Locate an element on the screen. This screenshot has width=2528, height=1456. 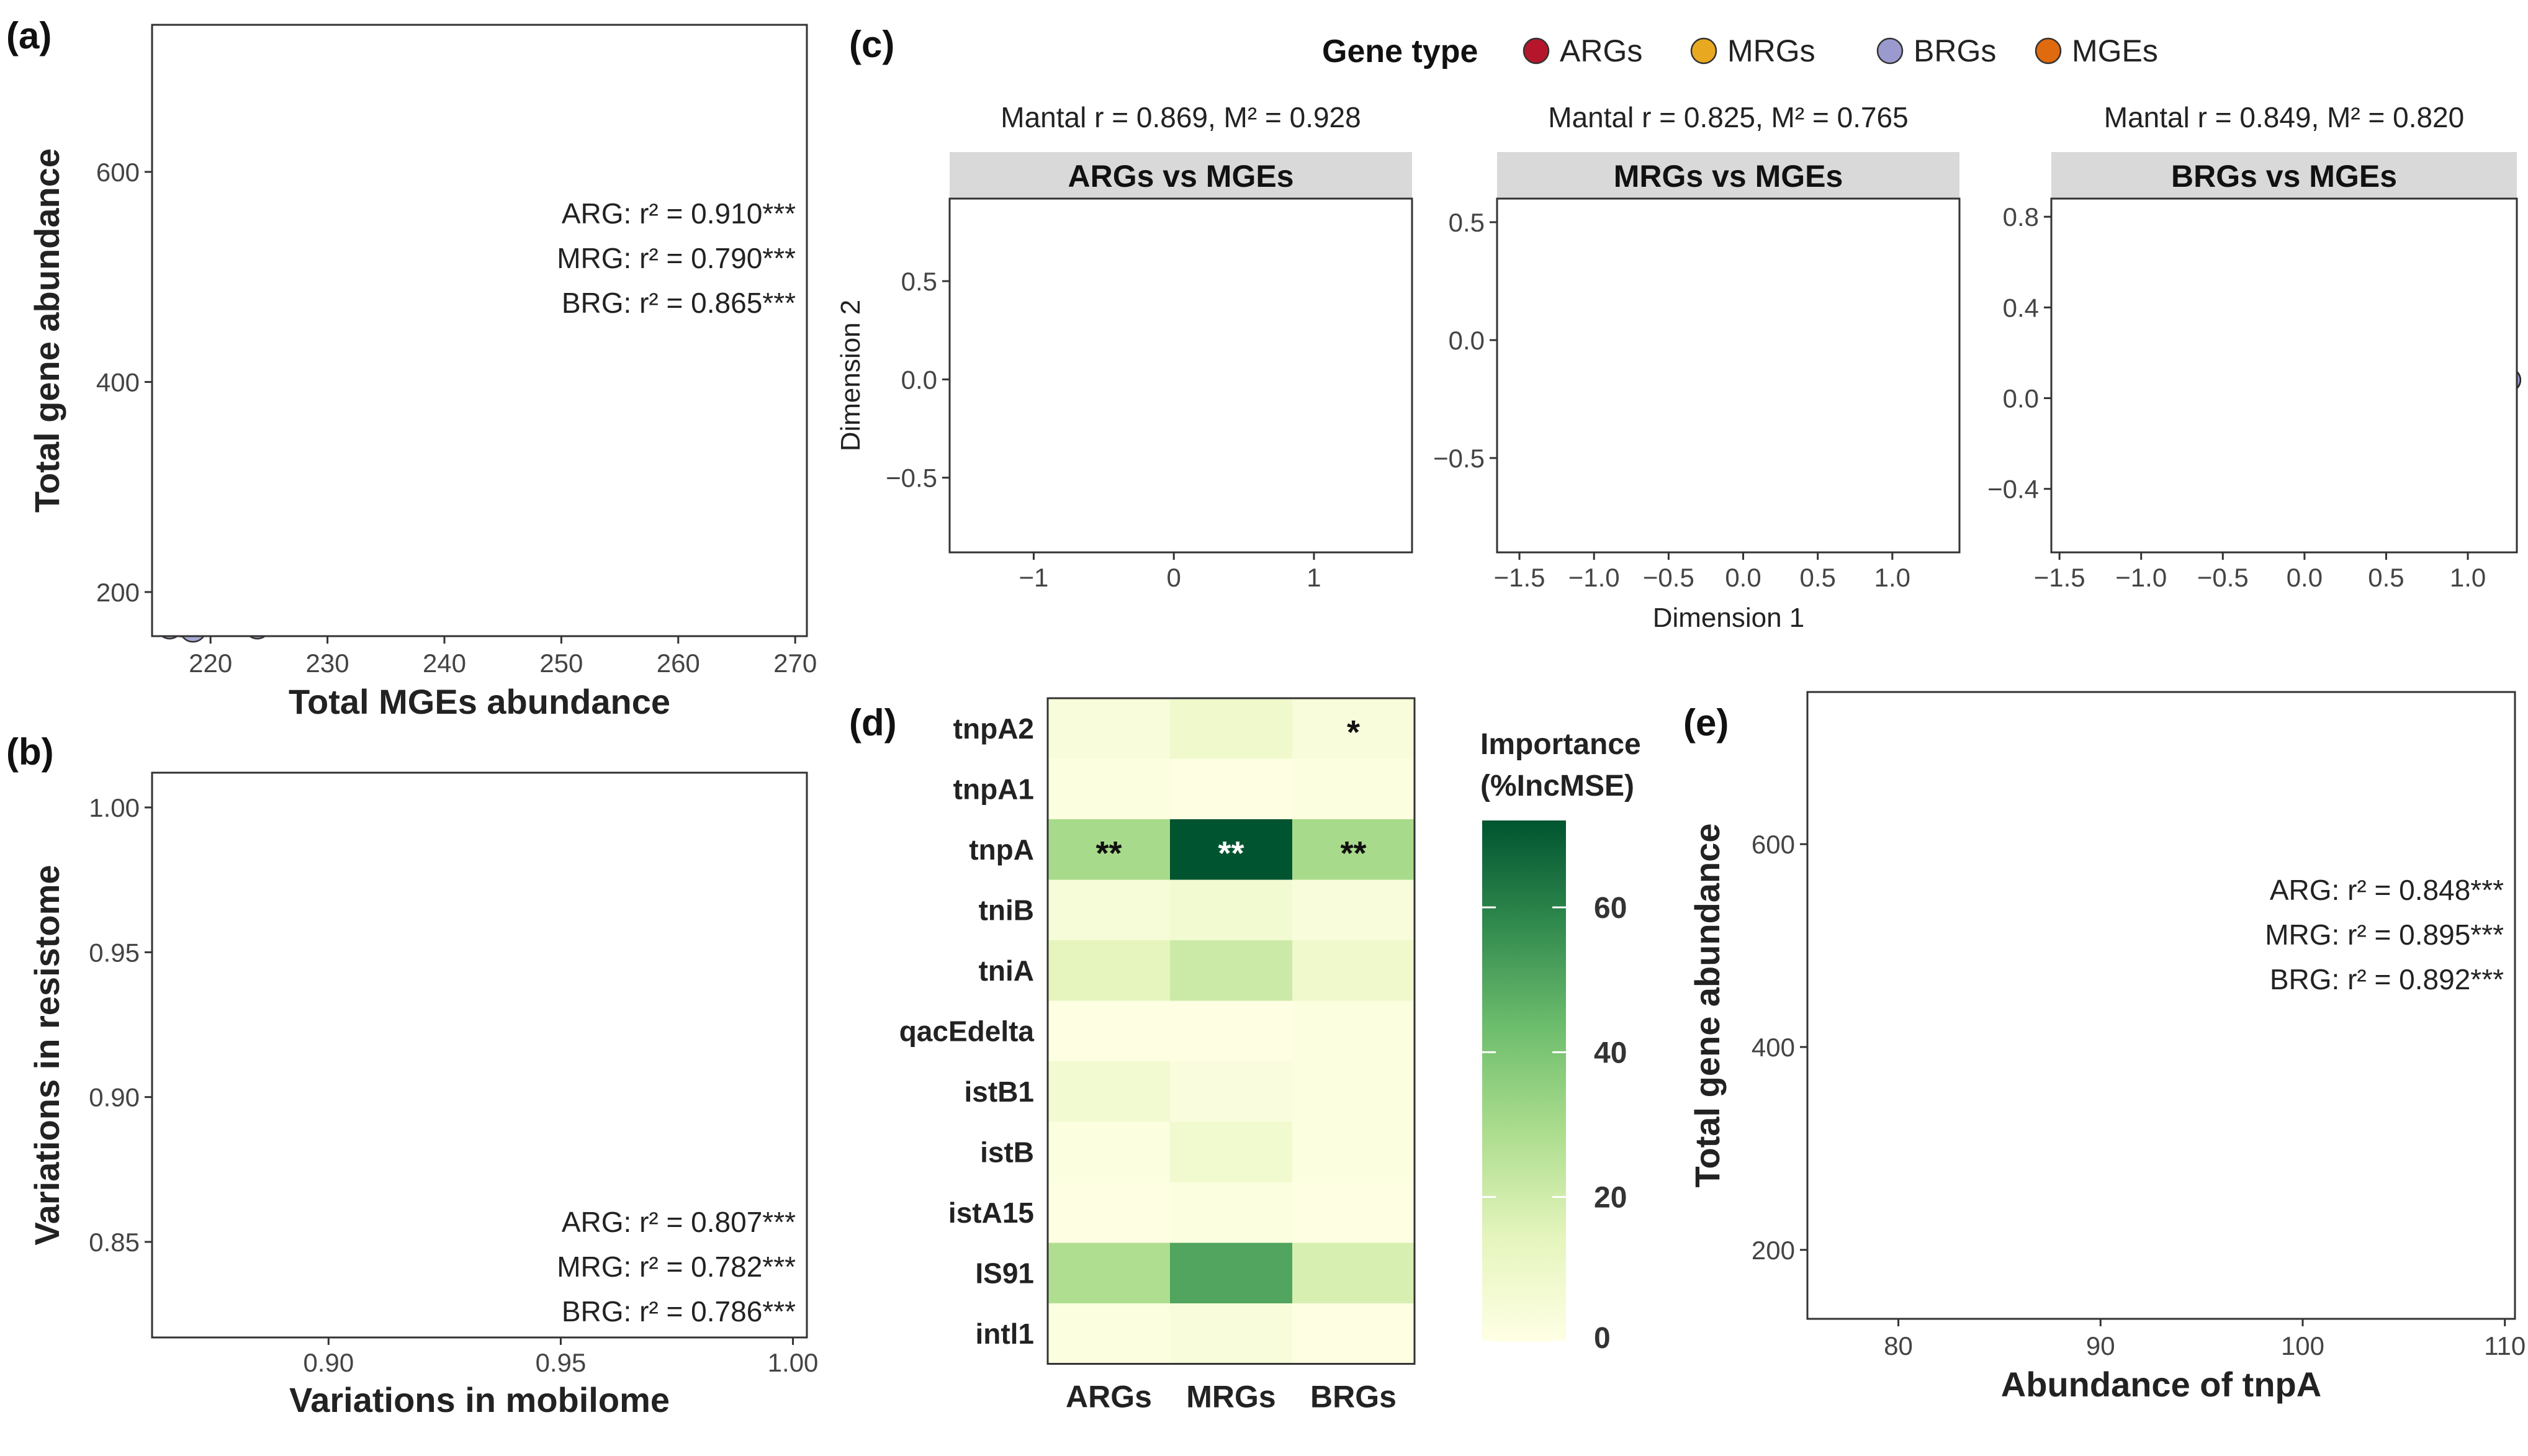
stat-annotation: ARG: r² = 0.807*** is located at coordinates (679, 1222).